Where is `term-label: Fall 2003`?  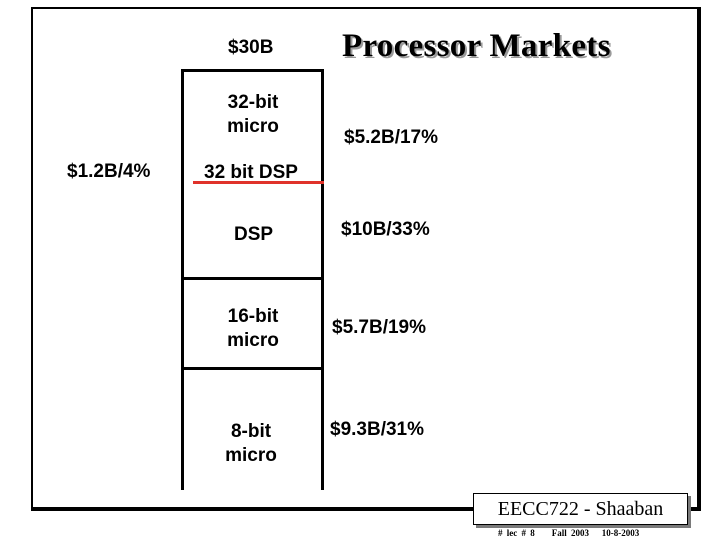 term-label: Fall 2003 is located at coordinates (570, 533).